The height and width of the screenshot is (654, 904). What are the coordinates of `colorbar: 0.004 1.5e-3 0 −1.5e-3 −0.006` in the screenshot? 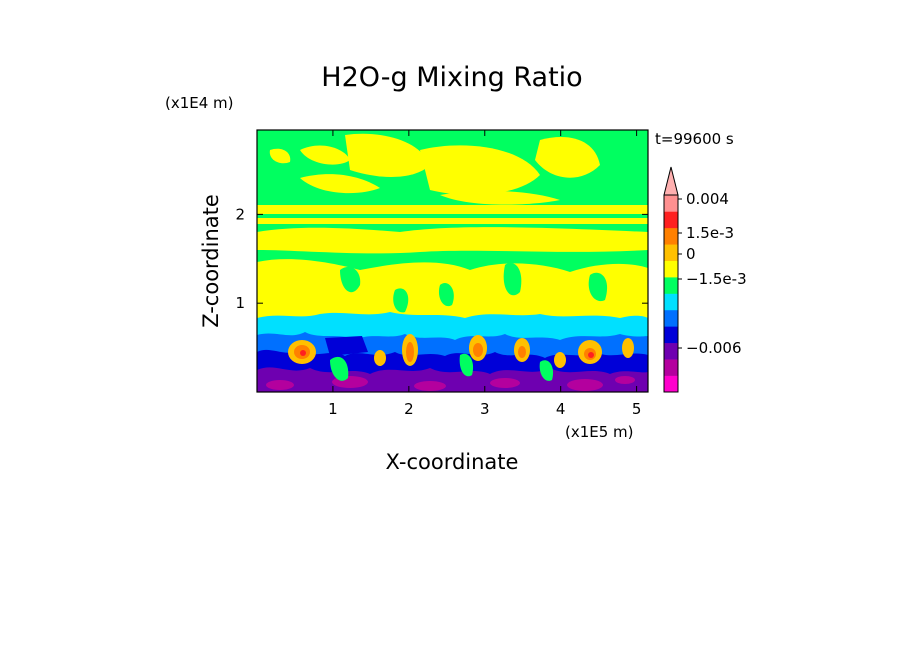 It's located at (705, 279).